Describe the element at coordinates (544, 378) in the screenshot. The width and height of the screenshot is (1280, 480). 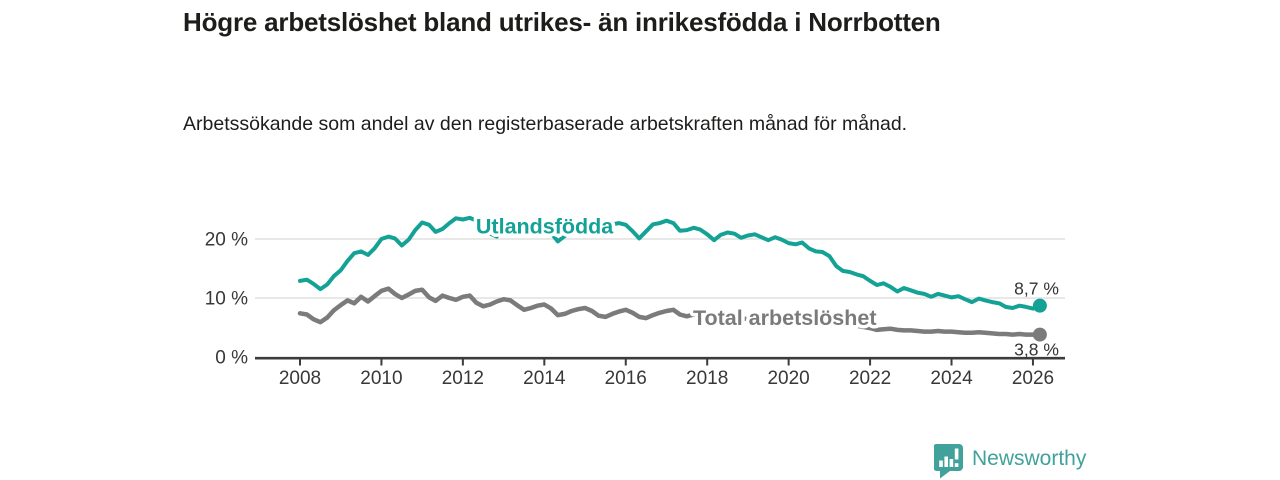
I see `x-tick-label: 2014` at that location.